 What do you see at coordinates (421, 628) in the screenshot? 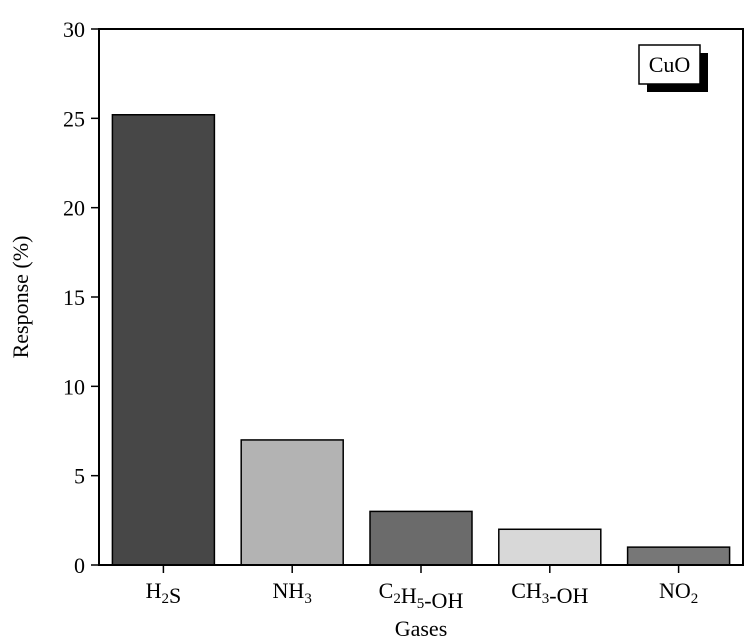
I see `x-axis-title: Gases` at bounding box center [421, 628].